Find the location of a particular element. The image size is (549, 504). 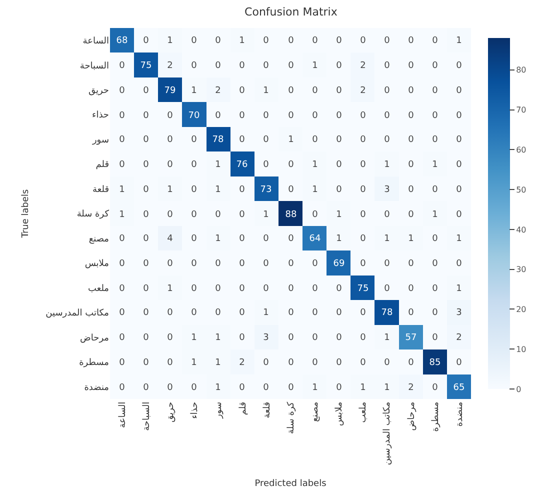

y-tick-label: كرة سلة is located at coordinates (93, 215).